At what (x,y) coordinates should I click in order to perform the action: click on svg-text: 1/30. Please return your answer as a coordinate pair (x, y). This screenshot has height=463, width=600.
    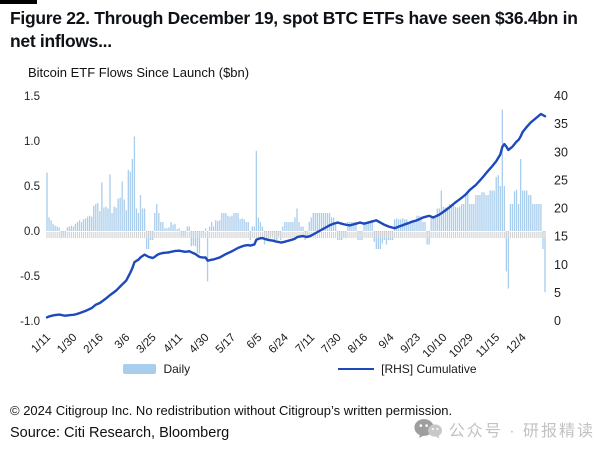
    Looking at the image, I should click on (67, 344).